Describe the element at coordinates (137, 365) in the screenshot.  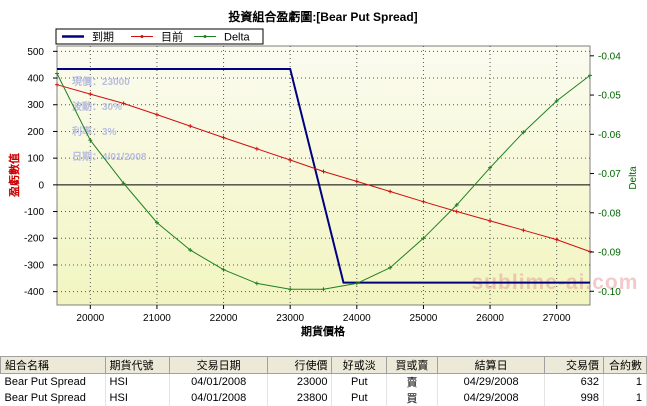
I see `column-header: 期貨代號` at that location.